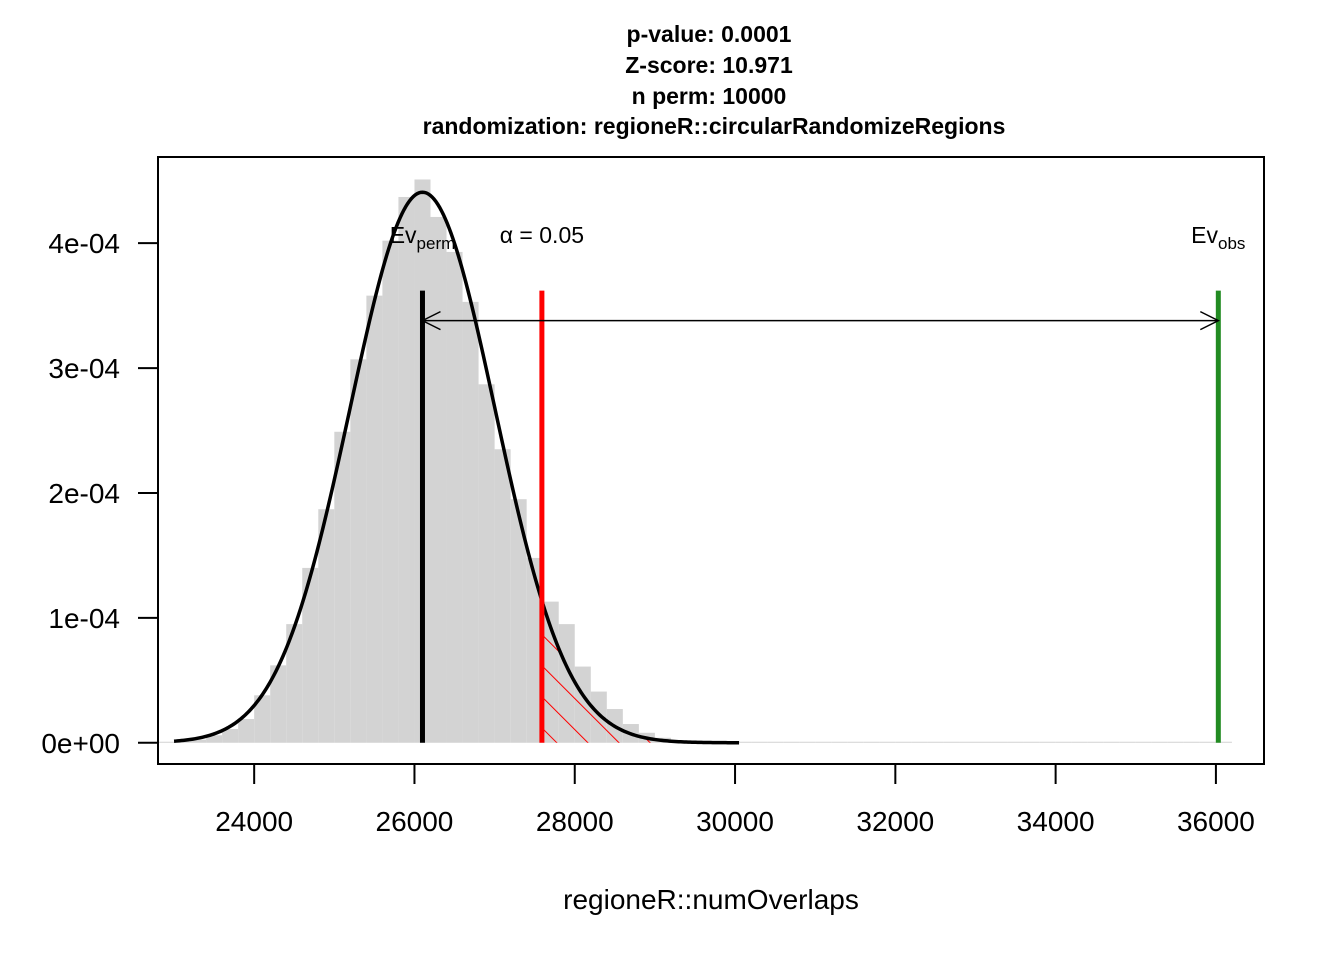  I want to click on y-tick-label: 1e-04, so click(84, 618).